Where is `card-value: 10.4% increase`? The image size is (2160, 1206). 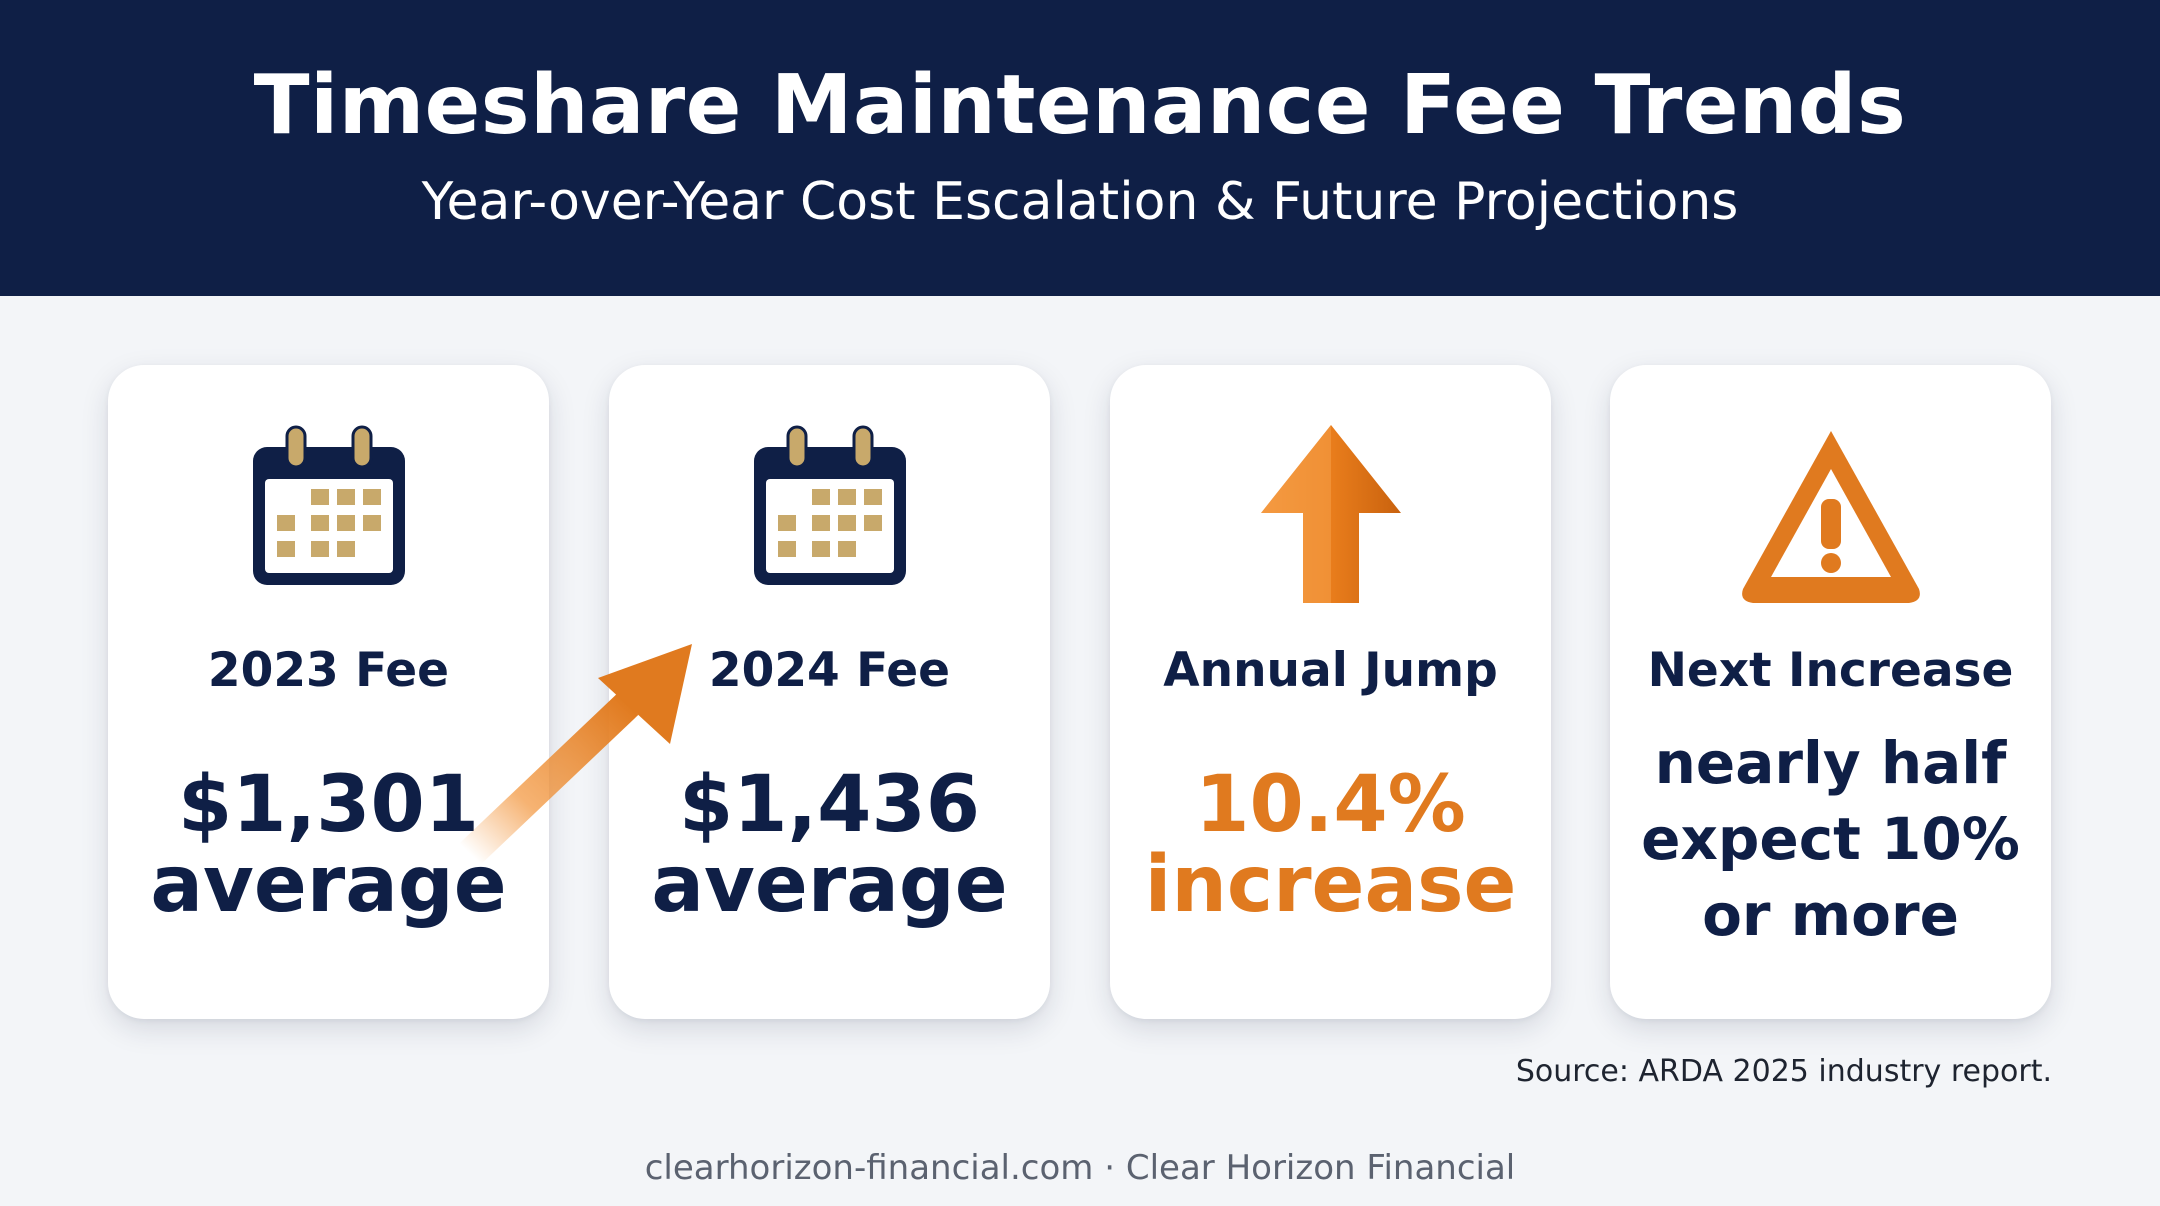 card-value: 10.4% increase is located at coordinates (1330, 845).